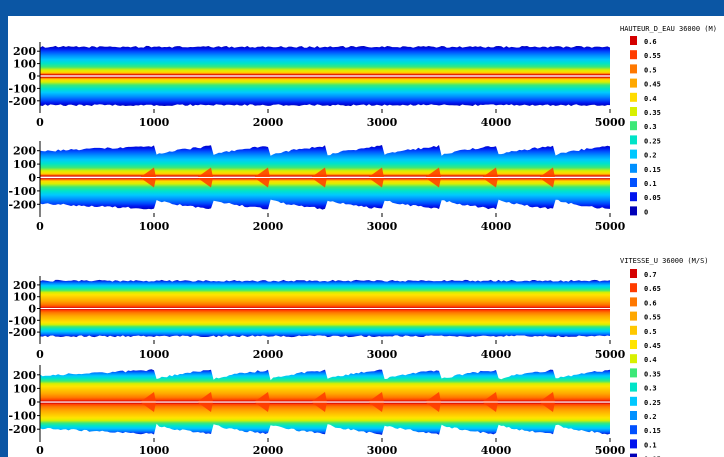  I want to click on legend-label: 0.1, so click(650, 445).